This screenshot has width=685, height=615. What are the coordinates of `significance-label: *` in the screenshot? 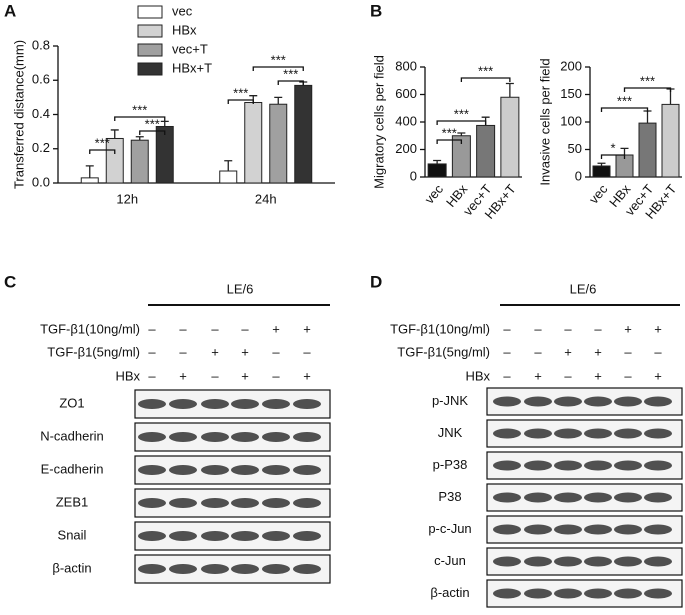 It's located at (612, 147).